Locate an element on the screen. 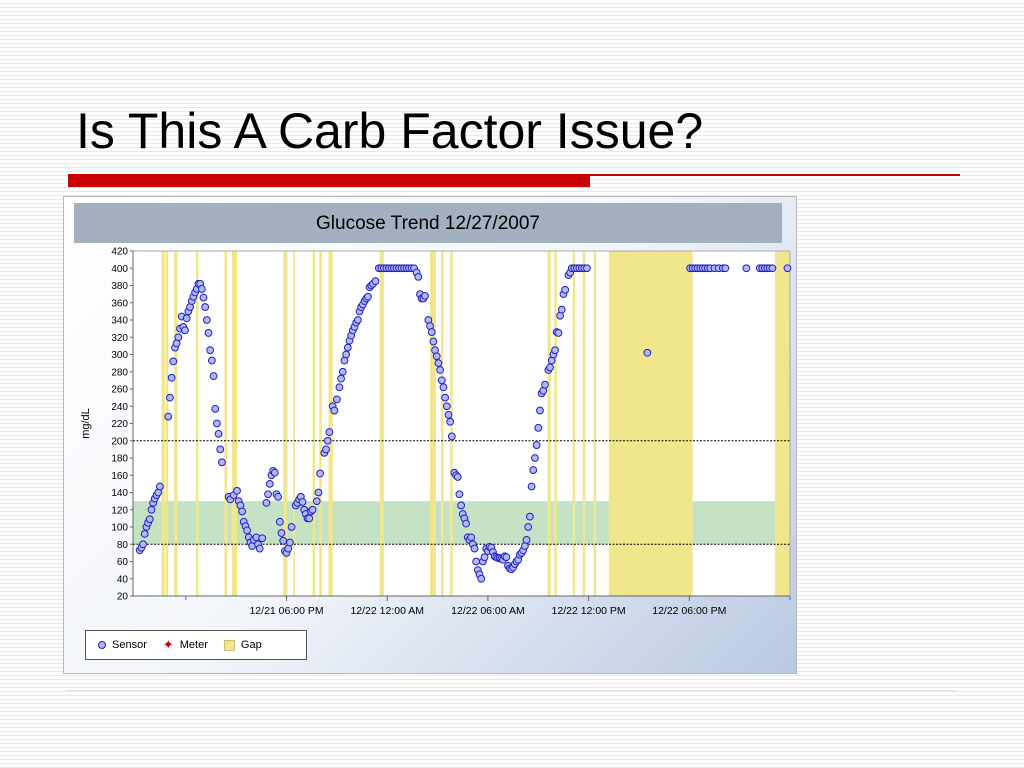 The height and width of the screenshot is (768, 1024). legend-entry-meter: ✦ Meter is located at coordinates (185, 644).